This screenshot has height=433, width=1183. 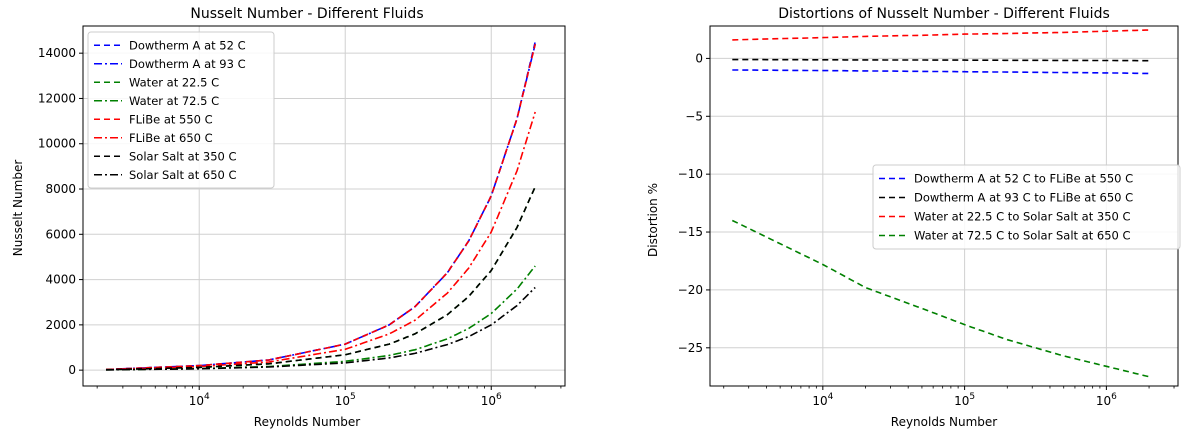 I want to click on legend-label: Water at 72.5 C to Solar Salt at 650 C, so click(x=1022, y=236).